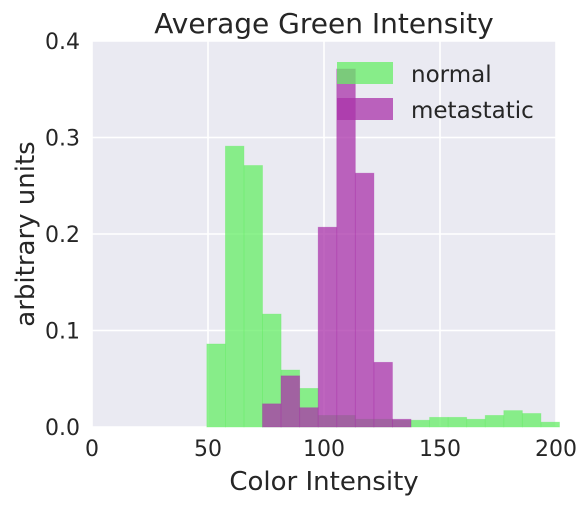 This screenshot has height=506, width=588. Describe the element at coordinates (208, 449) in the screenshot. I see `x-tick-label: 50` at that location.